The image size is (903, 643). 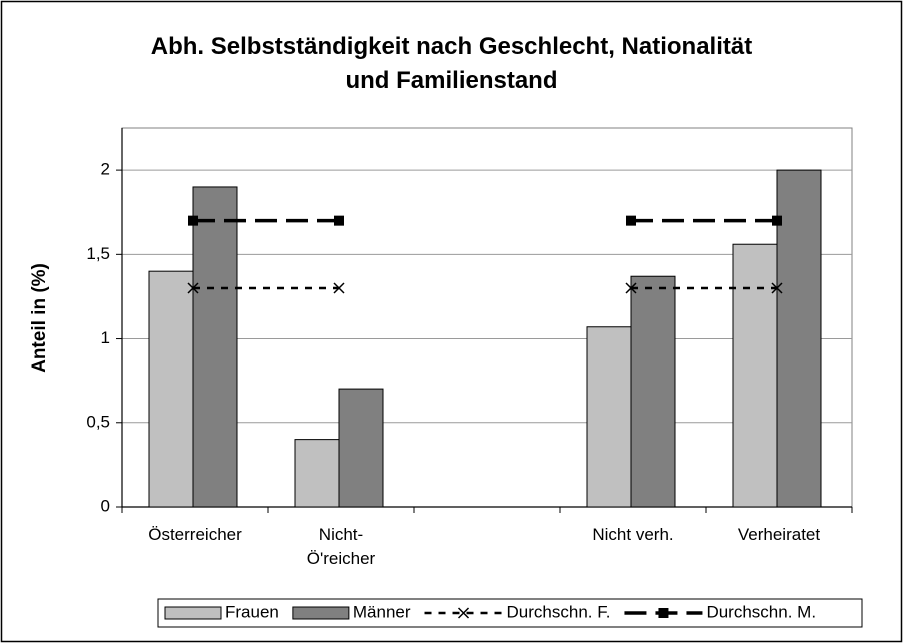 What do you see at coordinates (195, 534) in the screenshot?
I see `x-tick-label: Österreicher` at bounding box center [195, 534].